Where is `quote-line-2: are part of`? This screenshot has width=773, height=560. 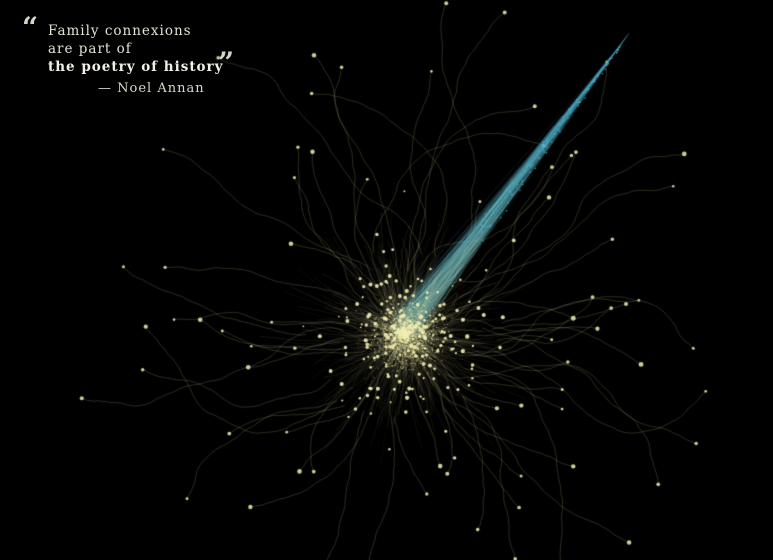 quote-line-2: are part of is located at coordinates (90, 49).